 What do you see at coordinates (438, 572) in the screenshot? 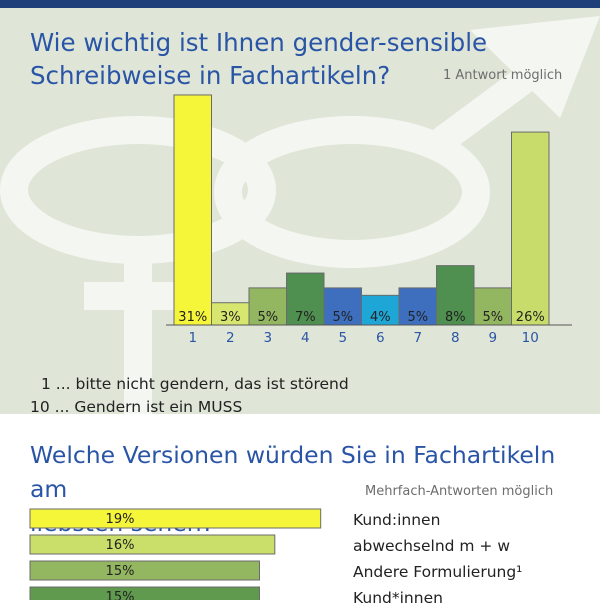
I see `hbar-category-label: Andere Formulierung¹` at bounding box center [438, 572].